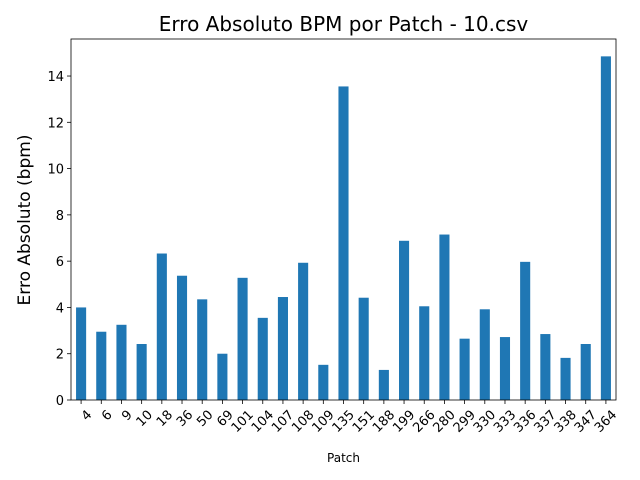 The height and width of the screenshot is (480, 640). Describe the element at coordinates (606, 422) in the screenshot. I see `x-tick-label: 364` at that location.